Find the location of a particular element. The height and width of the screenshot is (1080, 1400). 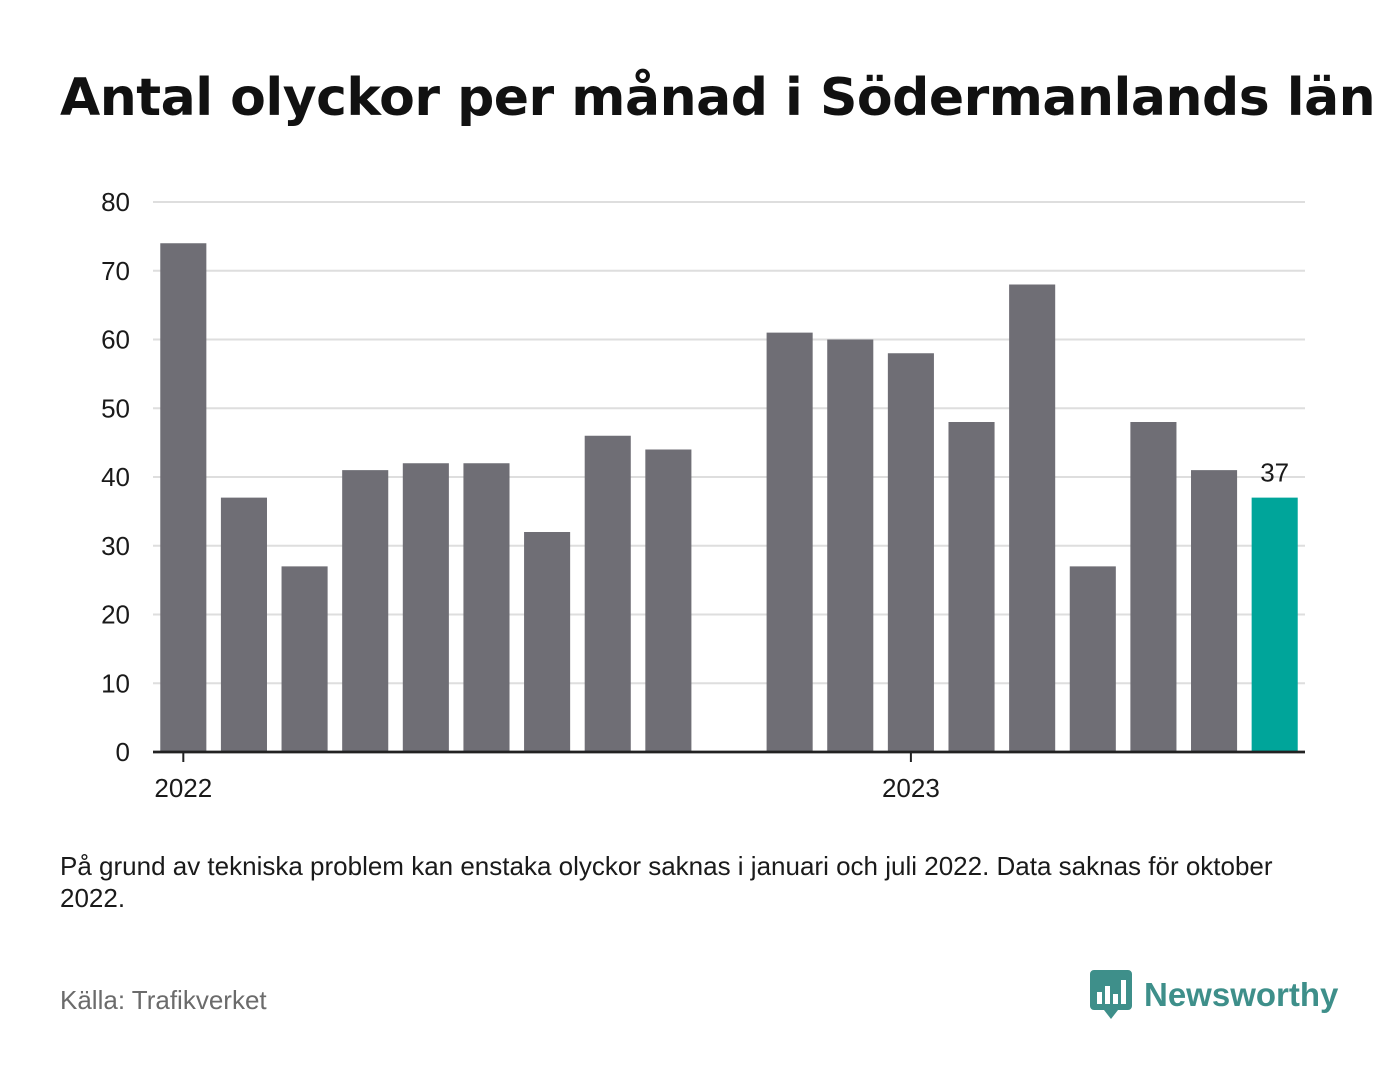

bar-chart-speech-bubble-icon is located at coordinates (1111, 994).